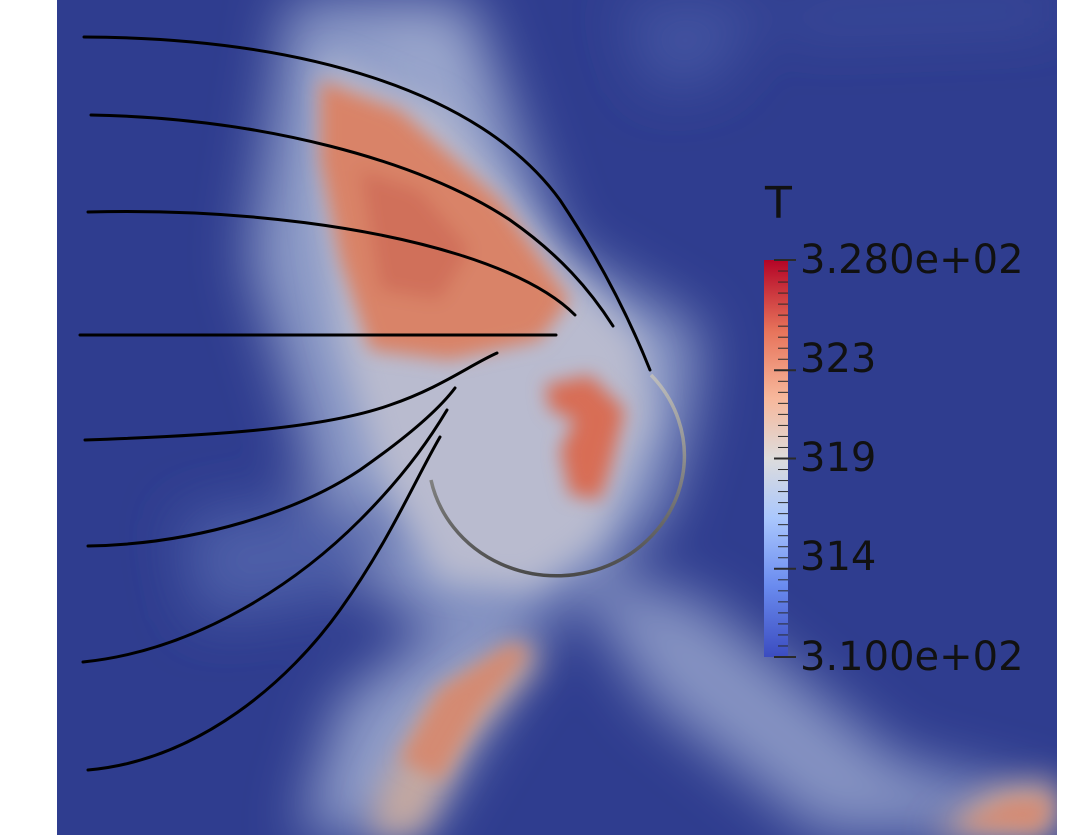 This screenshot has height=835, width=1073. I want to click on colorbar-legend: T 3.280e+02 323 319 314 3.100e+02, so click(894, 429).